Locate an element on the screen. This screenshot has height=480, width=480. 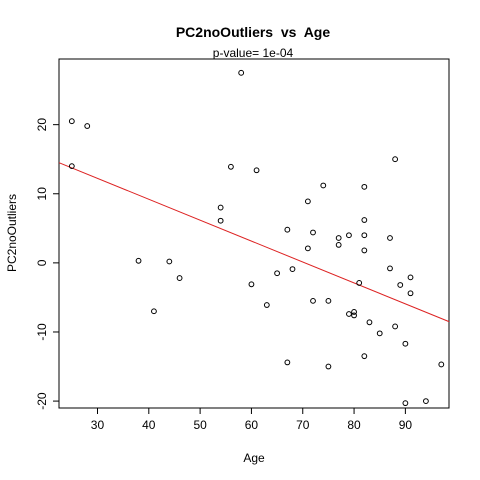
x-axis: 30 40 50 60 70 80 90 is located at coordinates (252, 420).